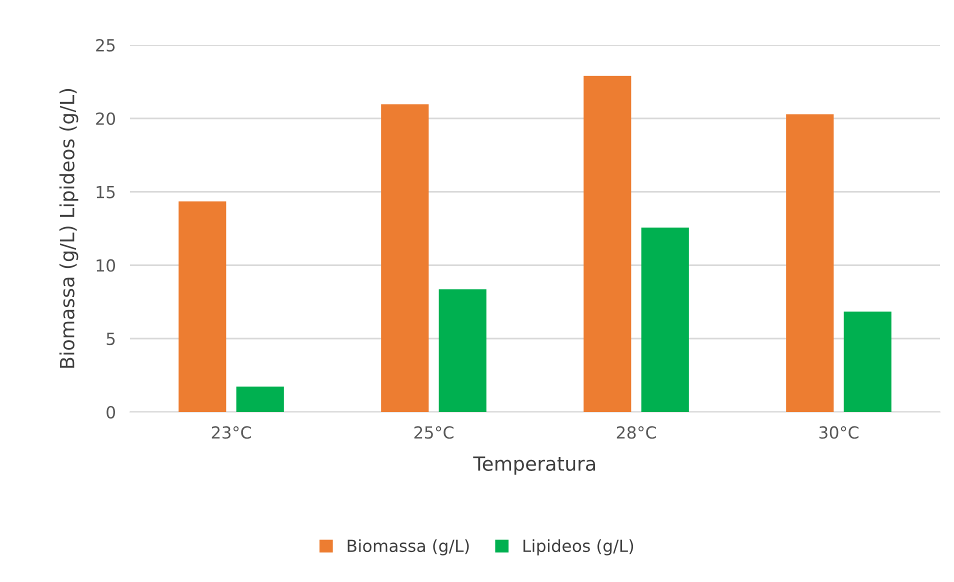  What do you see at coordinates (534, 465) in the screenshot?
I see `x-axis-title: Temperatura` at bounding box center [534, 465].